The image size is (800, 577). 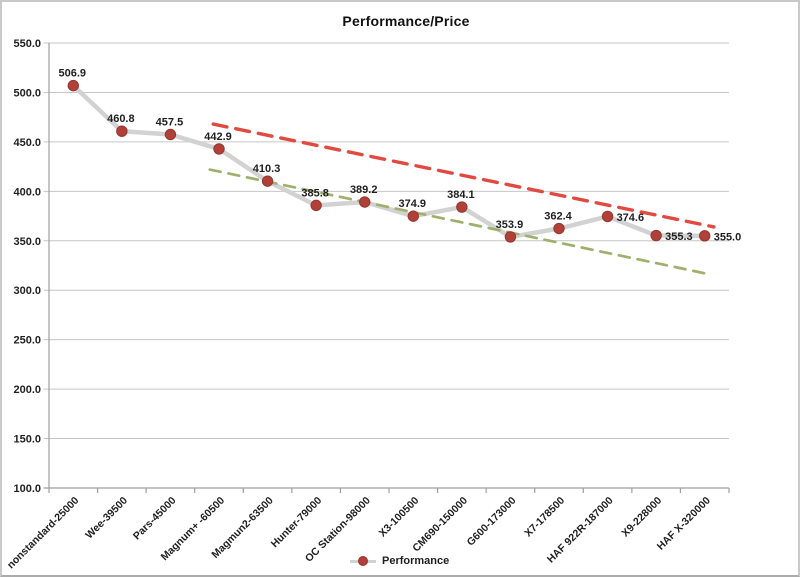 I want to click on x-tick-label: X7-178500, so click(x=544, y=517).